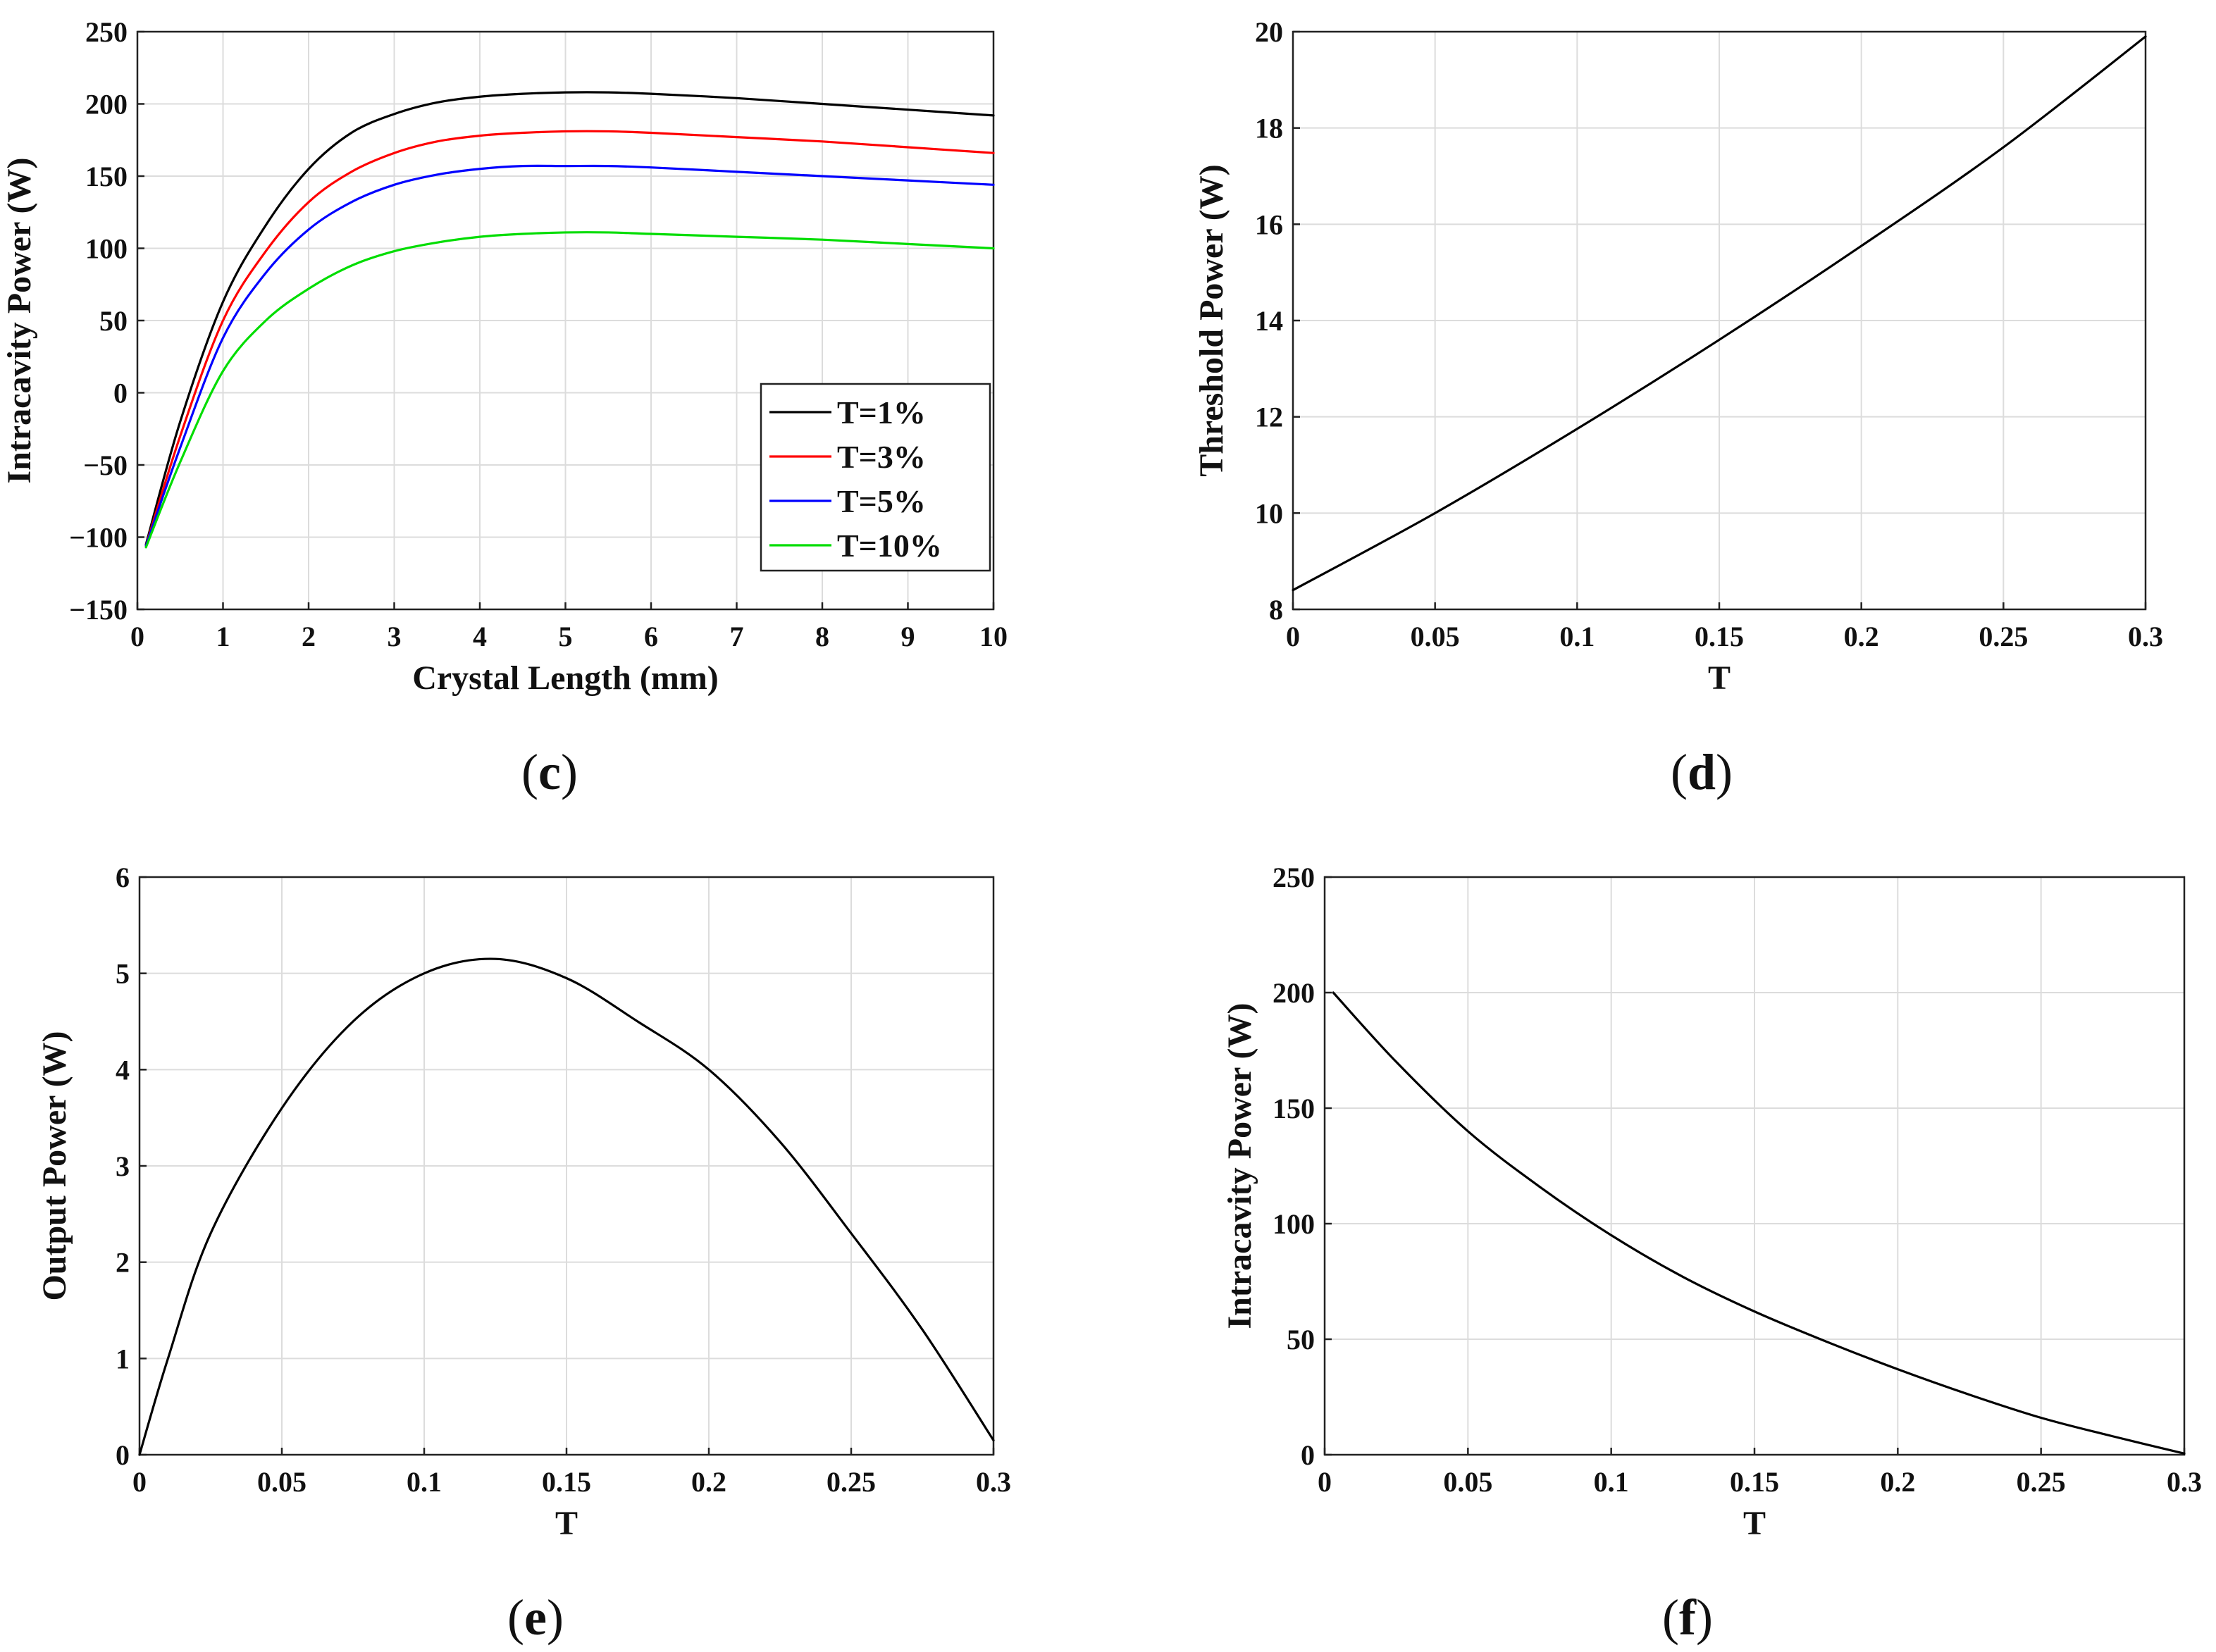 The height and width of the screenshot is (1652, 2216). Describe the element at coordinates (123, 1070) in the screenshot. I see `y-tick-label: 4` at that location.